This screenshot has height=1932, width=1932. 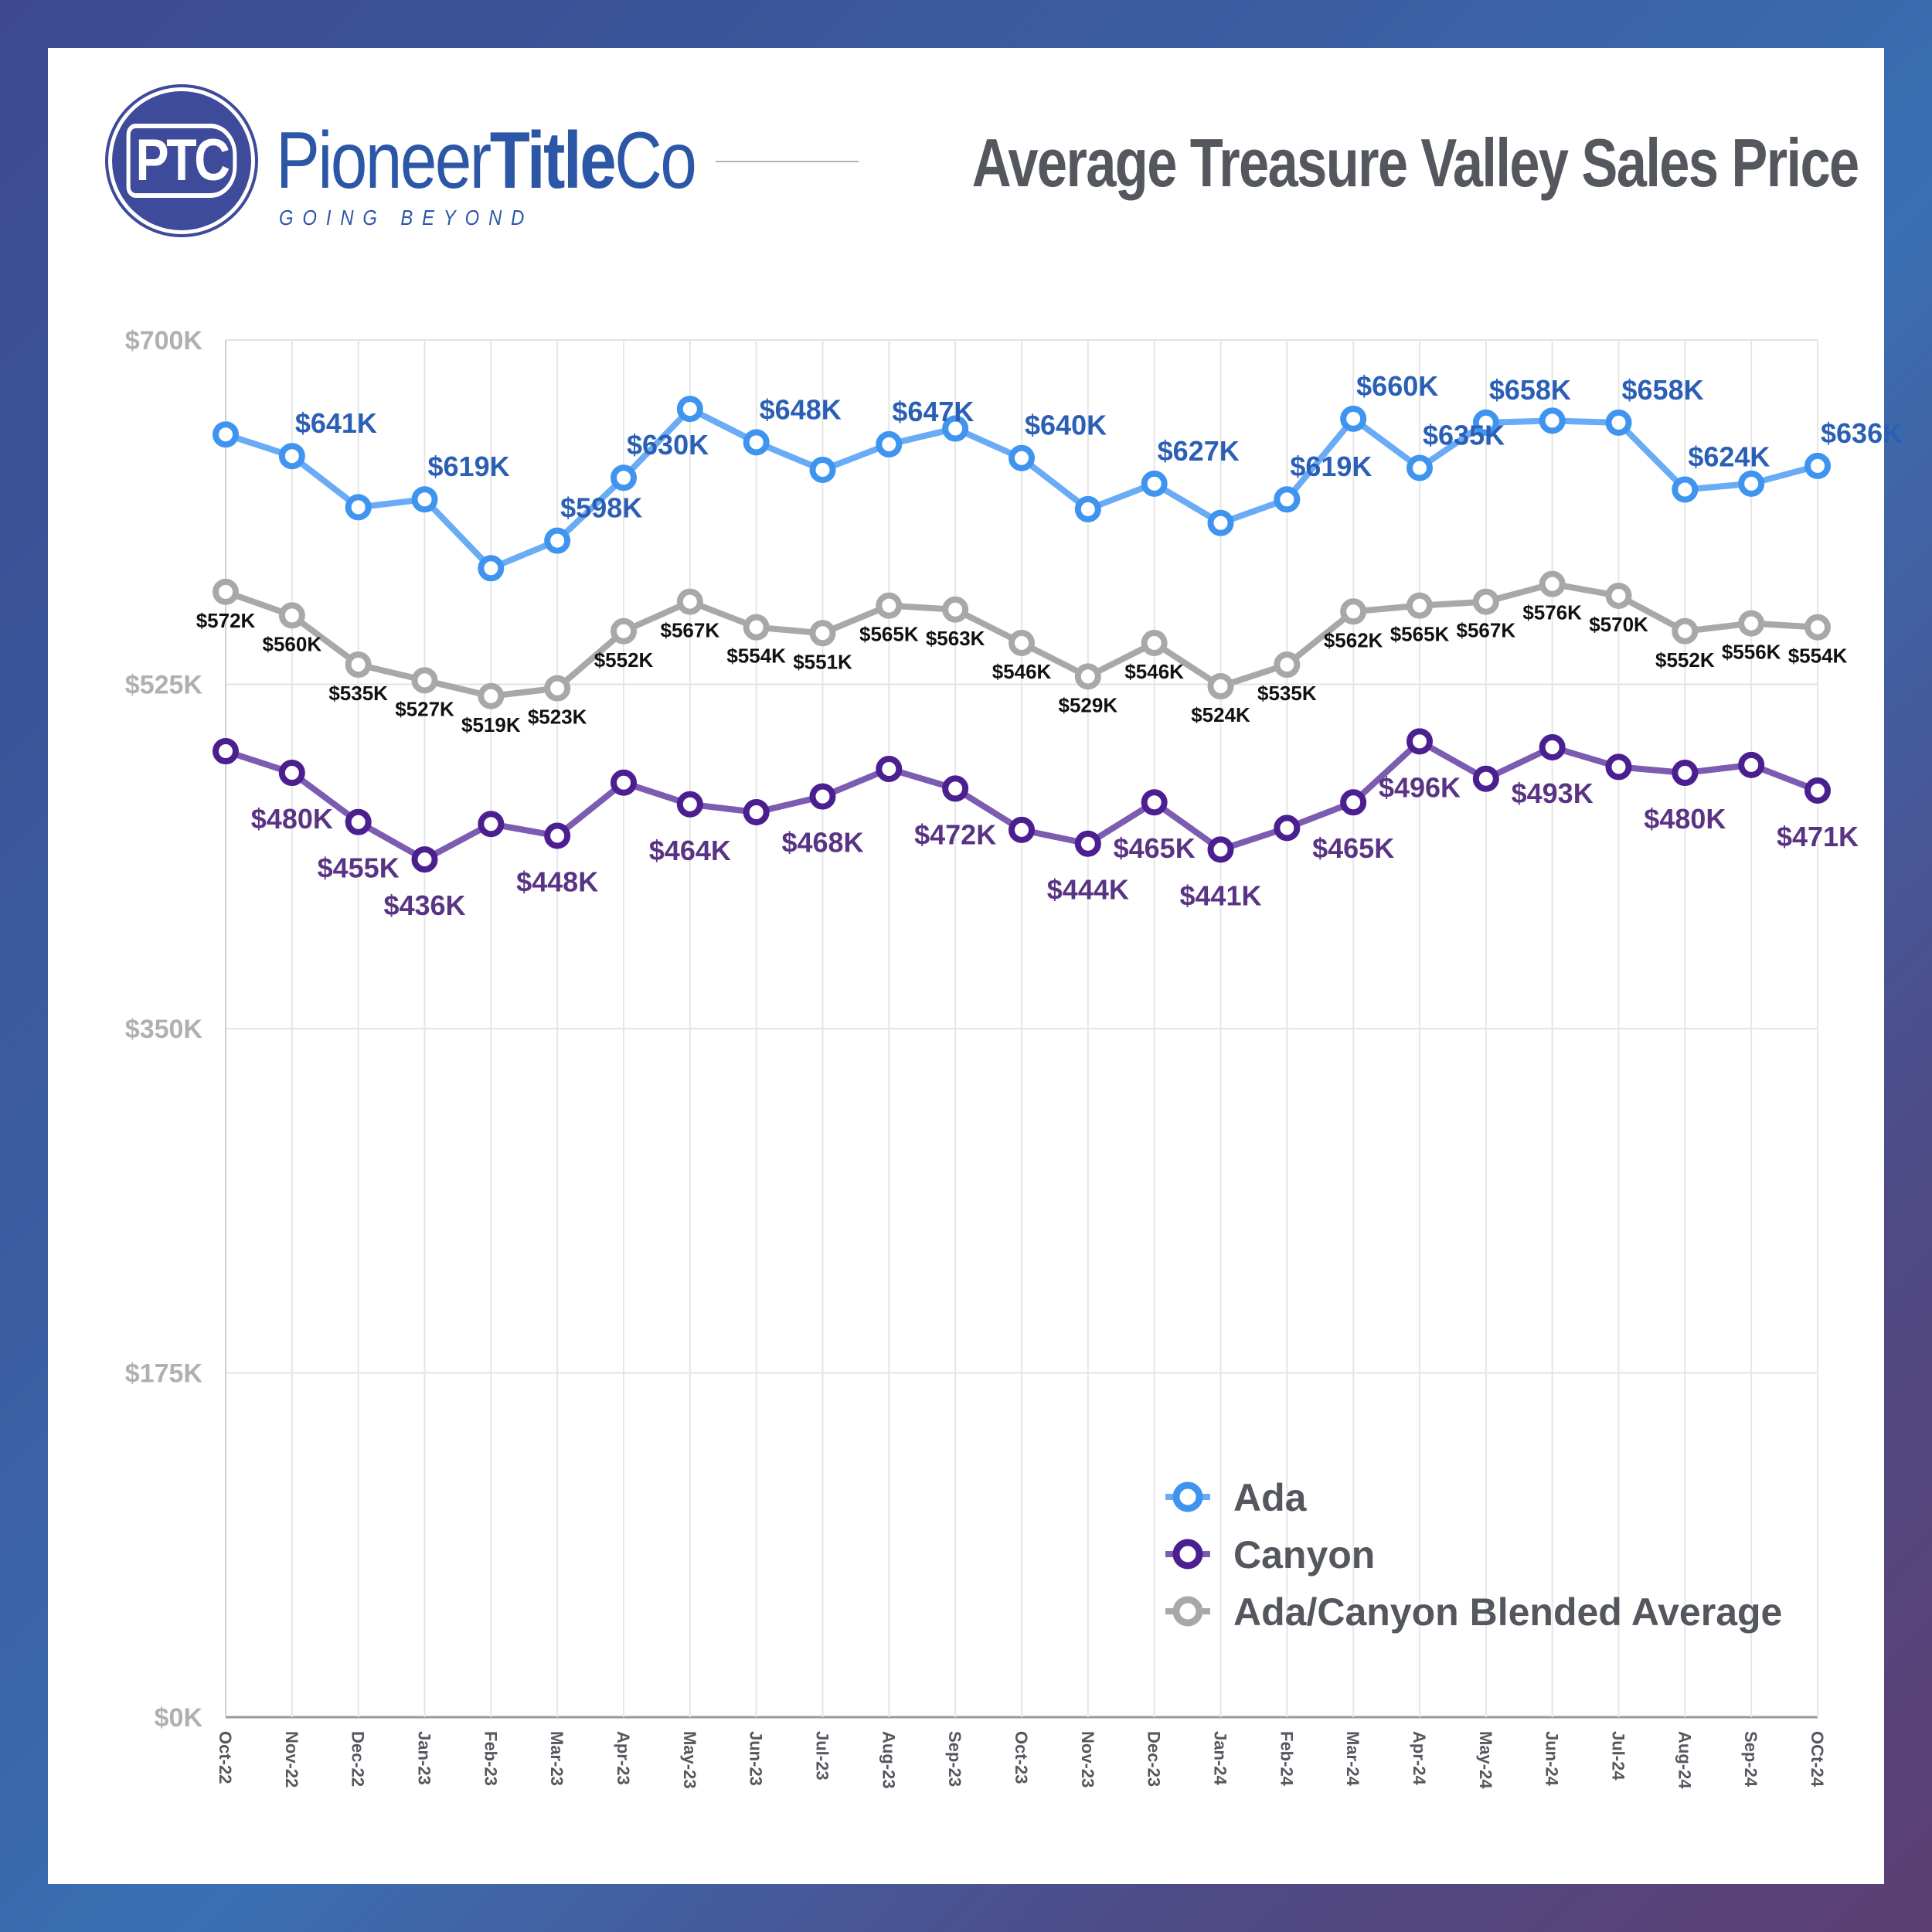 What do you see at coordinates (1530, 390) in the screenshot?
I see `data-label-ada: $658K` at bounding box center [1530, 390].